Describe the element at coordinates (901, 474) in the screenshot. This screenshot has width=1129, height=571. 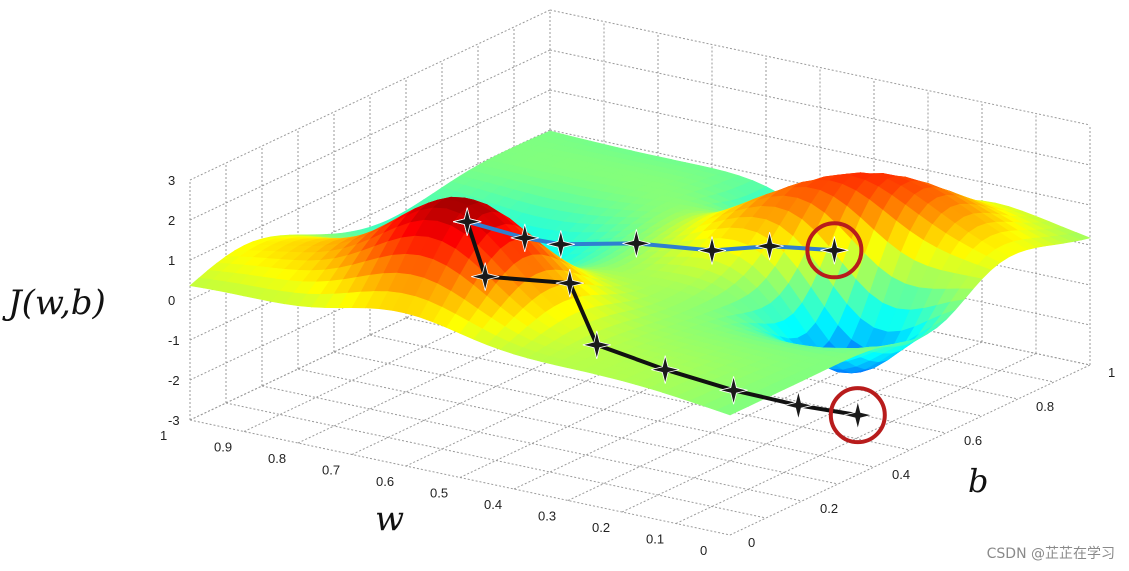
I see `b-tick-label: 0.4` at that location.